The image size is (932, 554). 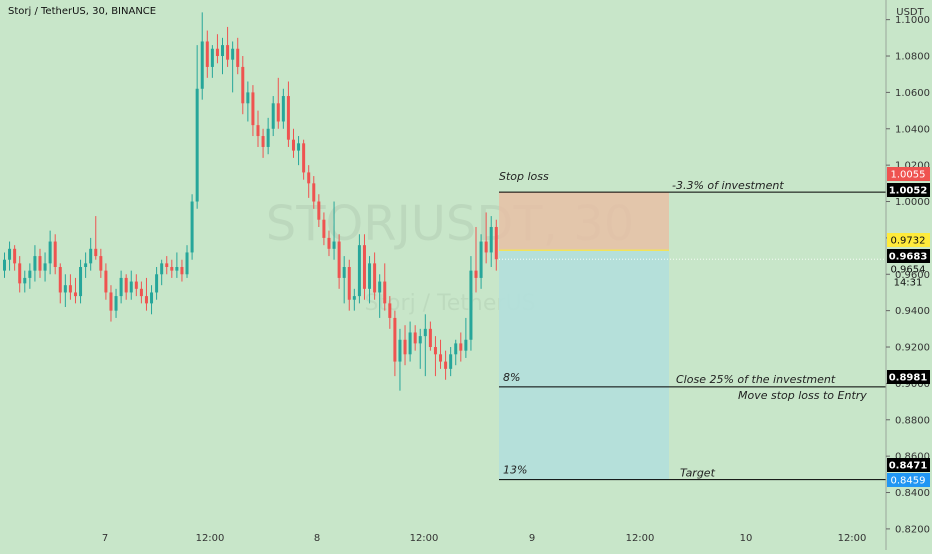 I want to click on y-tick-label: 1.0800, so click(x=912, y=57).